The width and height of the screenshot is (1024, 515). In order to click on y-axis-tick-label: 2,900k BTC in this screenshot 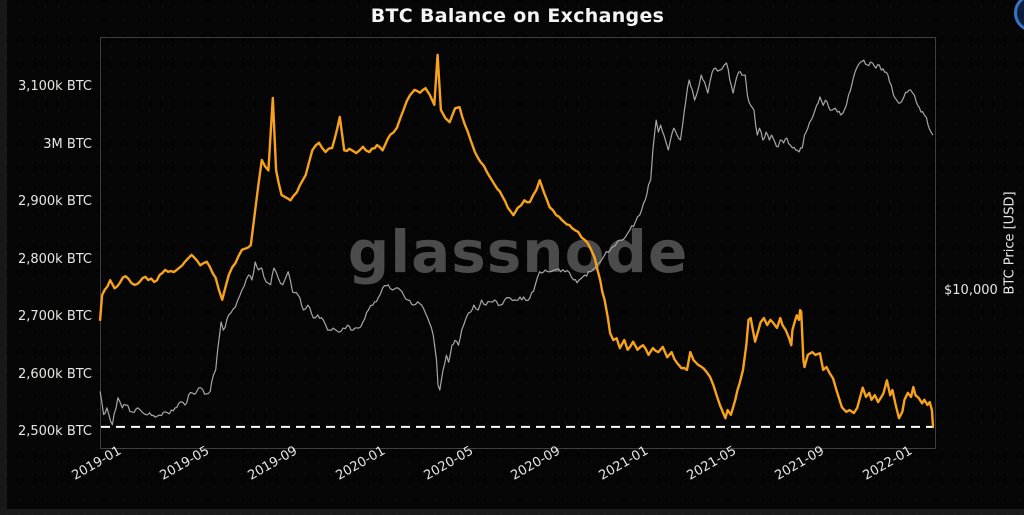, I will do `click(54, 201)`.